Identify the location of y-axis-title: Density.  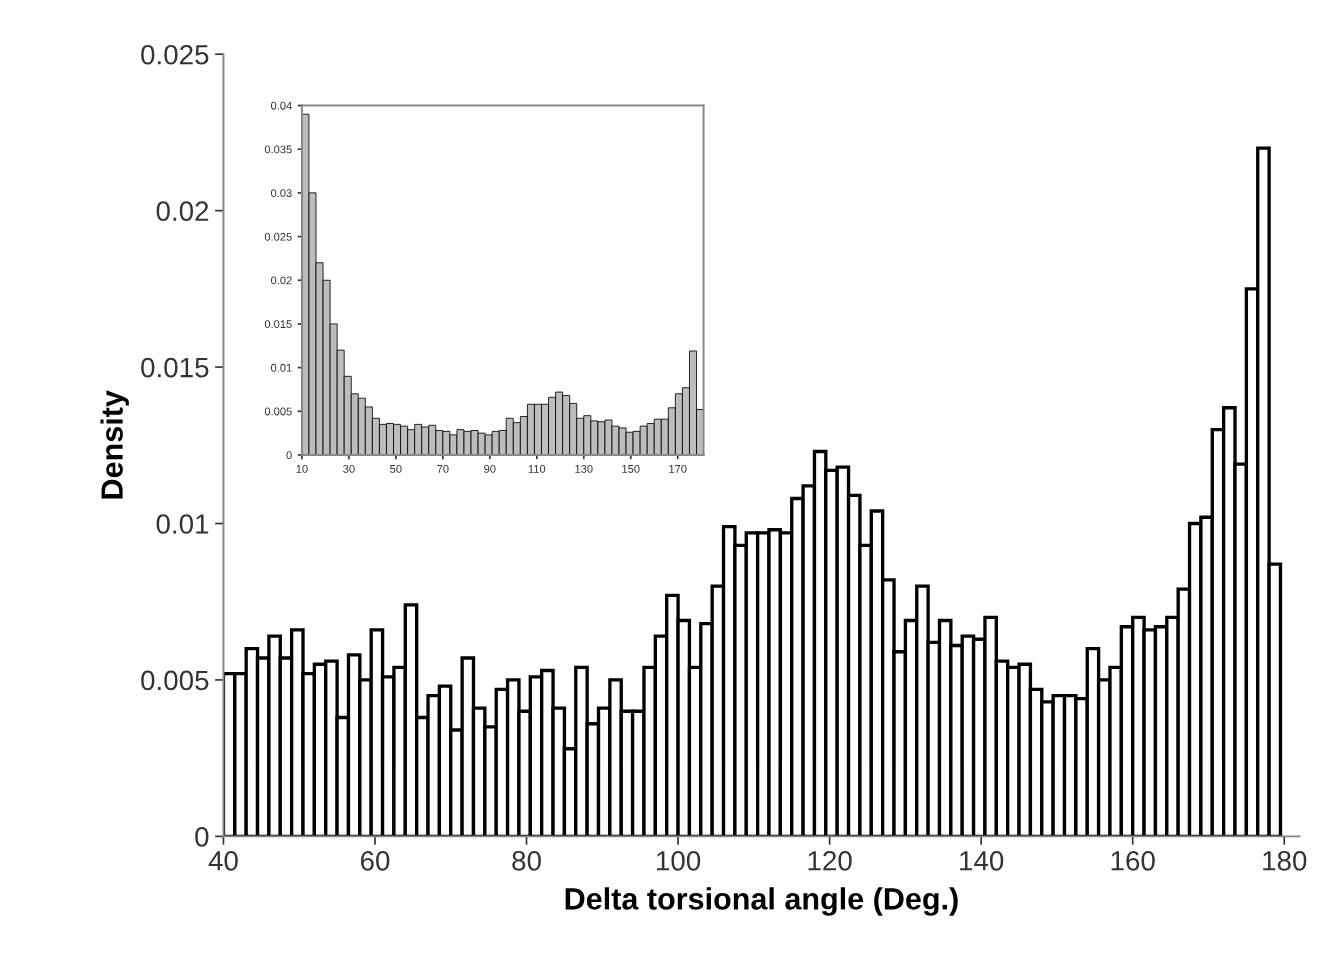
(114, 444).